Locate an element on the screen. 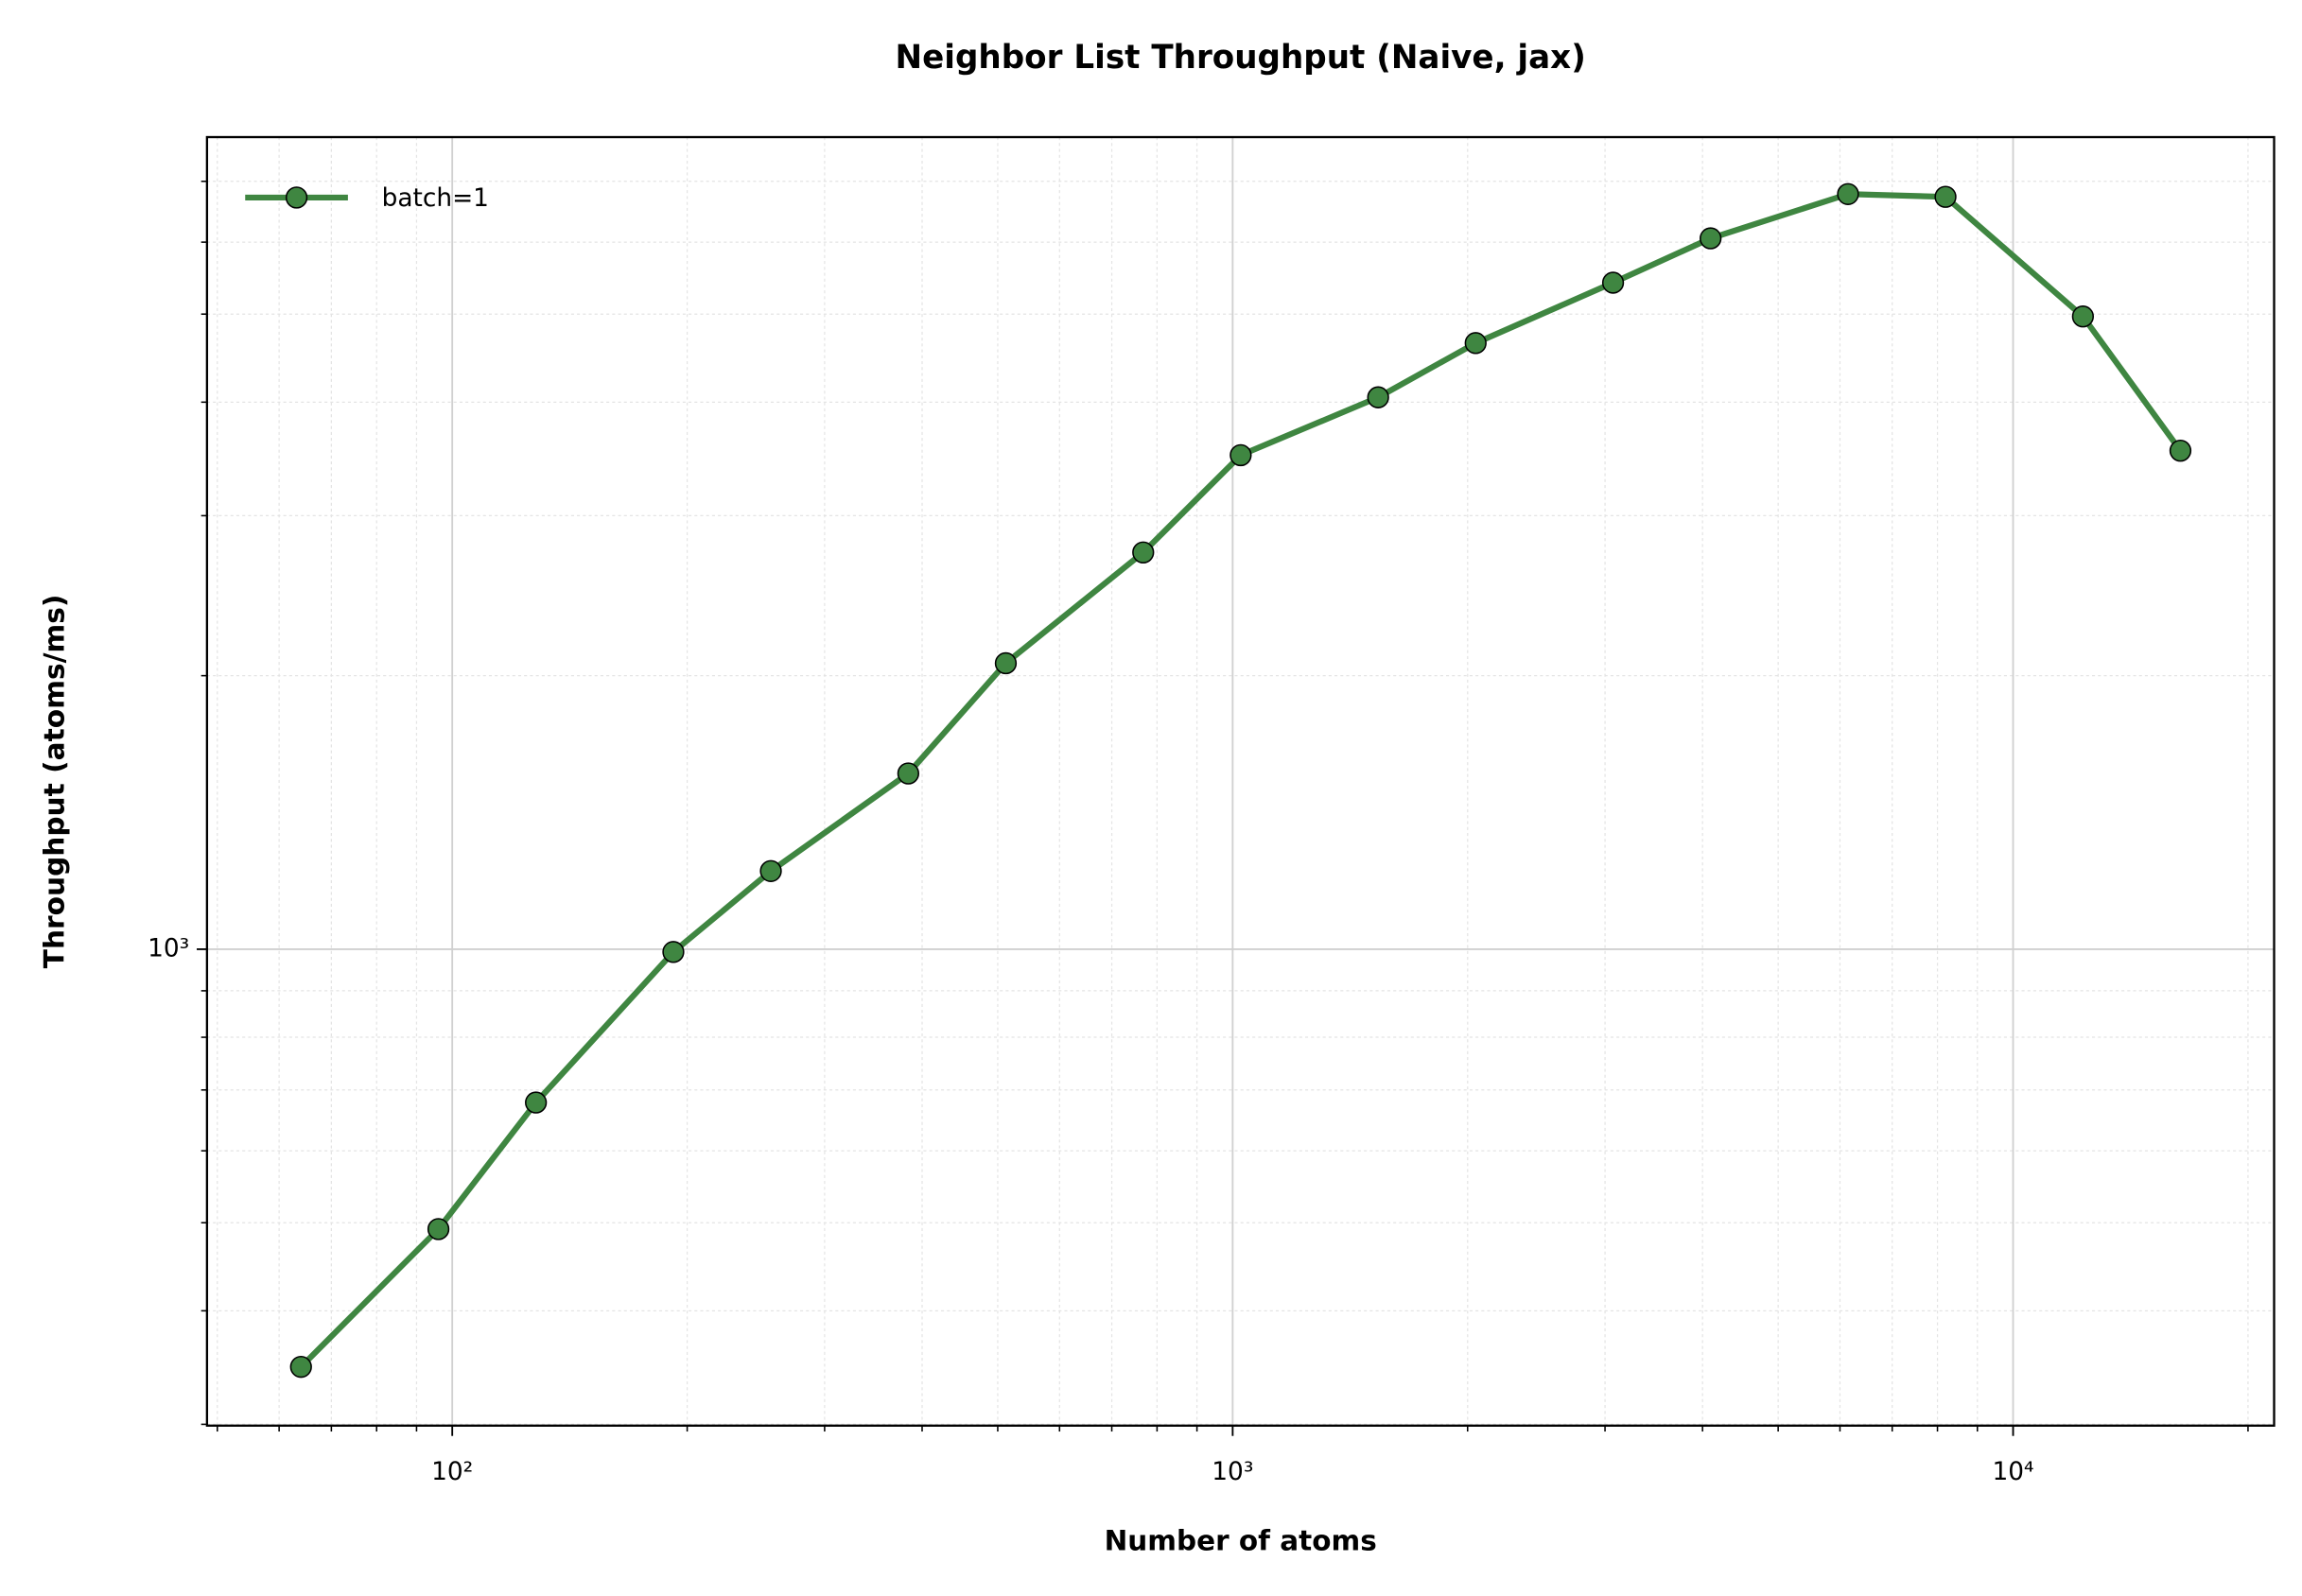  y-axis-label: Throughput (atoms/ms) is located at coordinates (55, 782).